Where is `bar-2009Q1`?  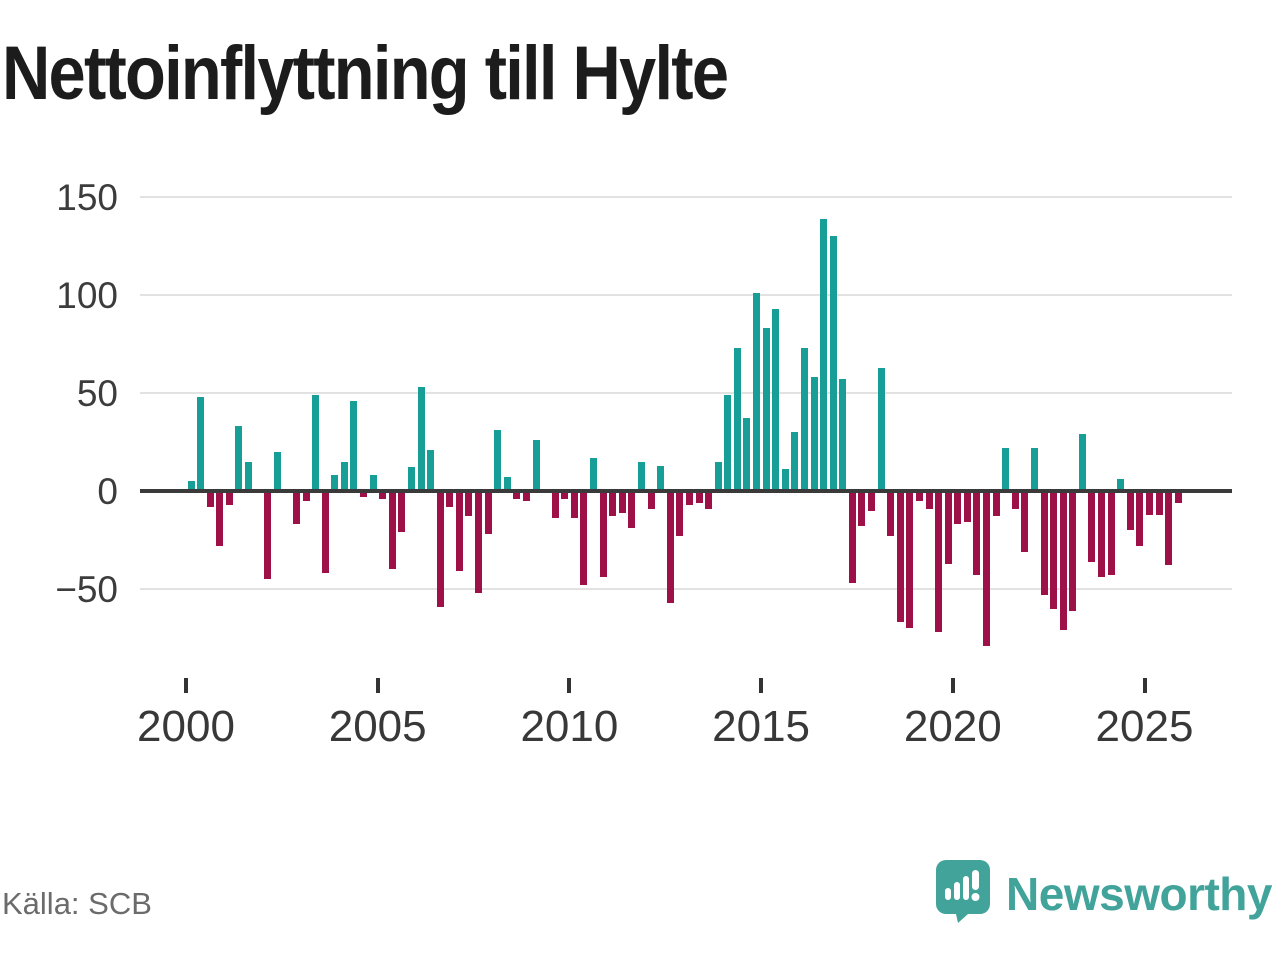 bar-2009Q1 is located at coordinates (536, 465).